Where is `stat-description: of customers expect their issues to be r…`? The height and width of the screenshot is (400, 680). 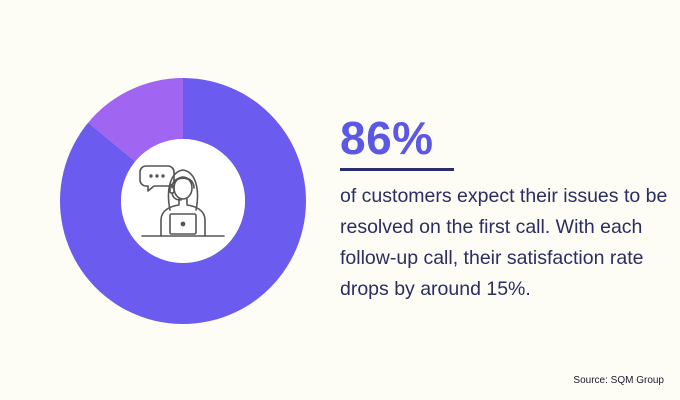 stat-description: of customers expect their issues to be r… is located at coordinates (504, 242).